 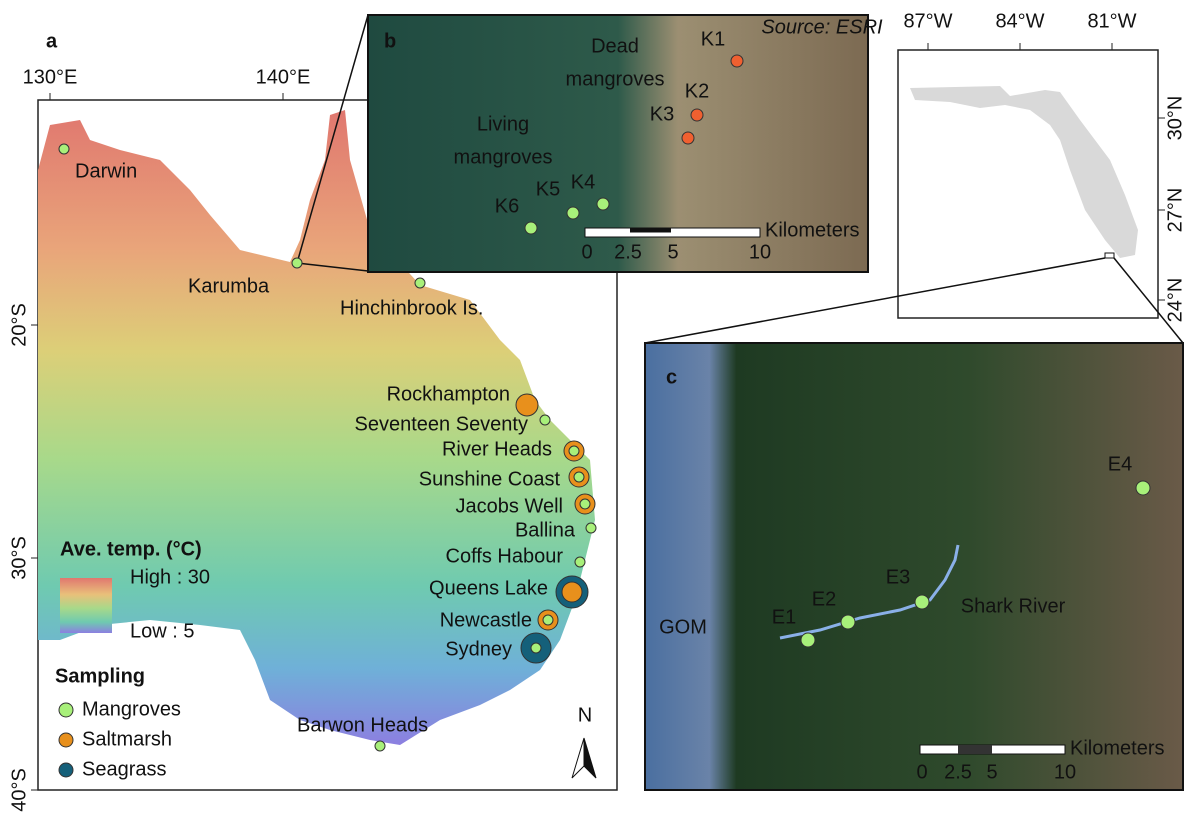 What do you see at coordinates (1175, 300) in the screenshot?
I see `lat-tick-label: 24°N` at bounding box center [1175, 300].